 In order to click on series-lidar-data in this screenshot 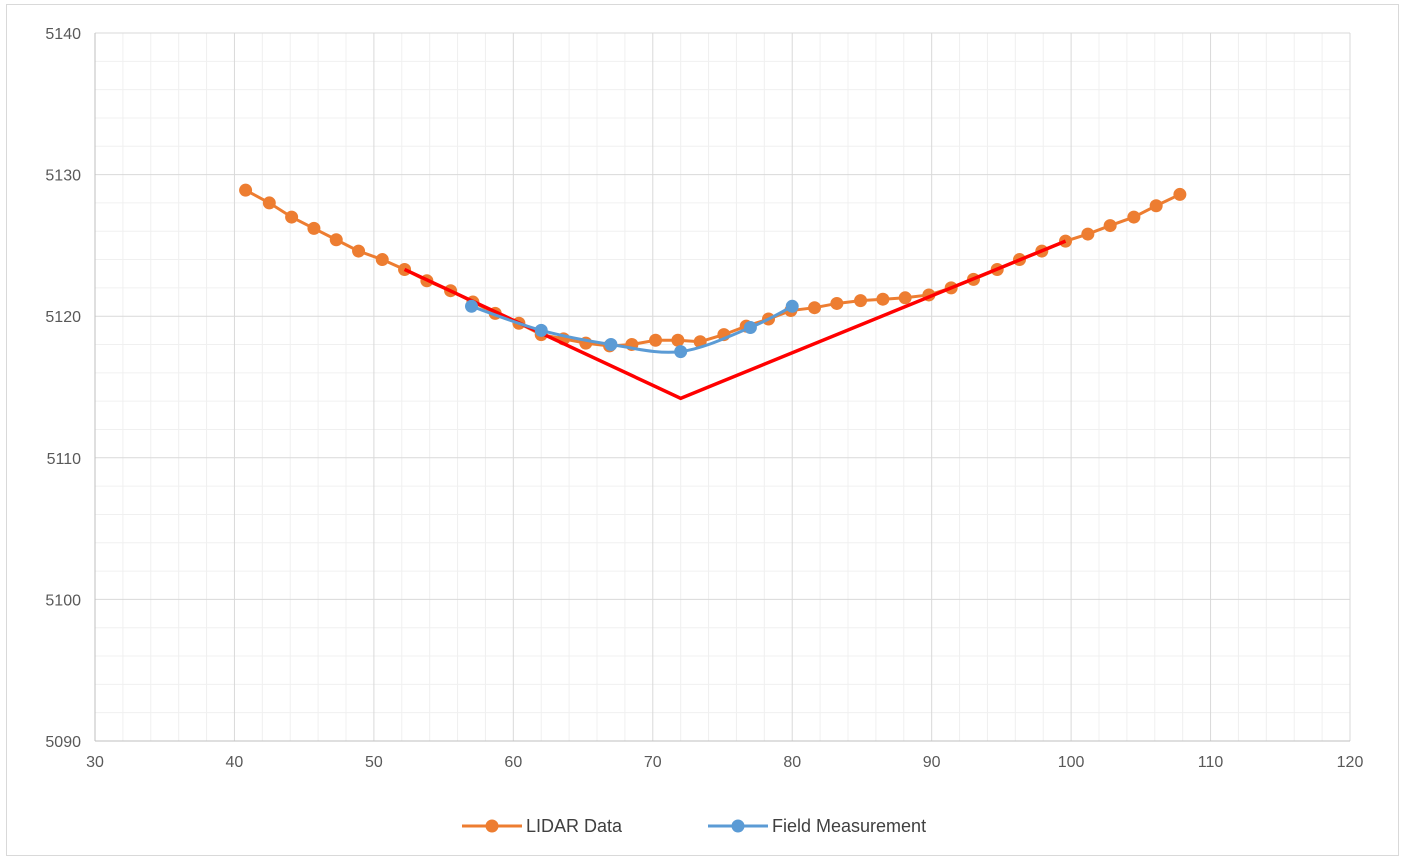, I will do `click(712, 268)`.